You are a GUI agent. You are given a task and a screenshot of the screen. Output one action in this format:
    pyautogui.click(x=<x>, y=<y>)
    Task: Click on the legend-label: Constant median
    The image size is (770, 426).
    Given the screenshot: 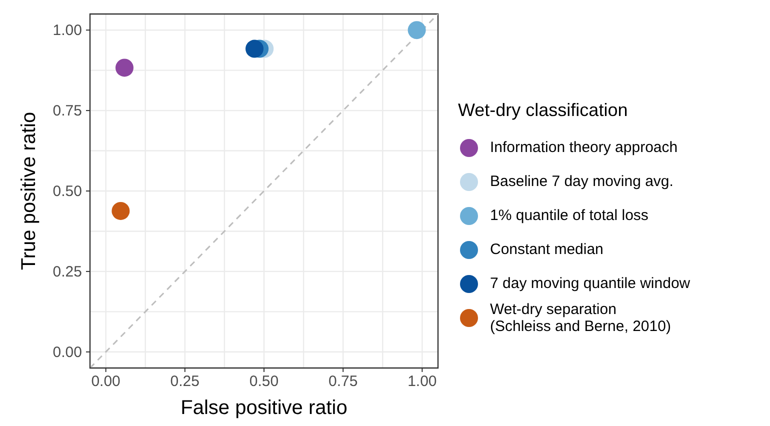 What is the action you would take?
    pyautogui.click(x=547, y=249)
    